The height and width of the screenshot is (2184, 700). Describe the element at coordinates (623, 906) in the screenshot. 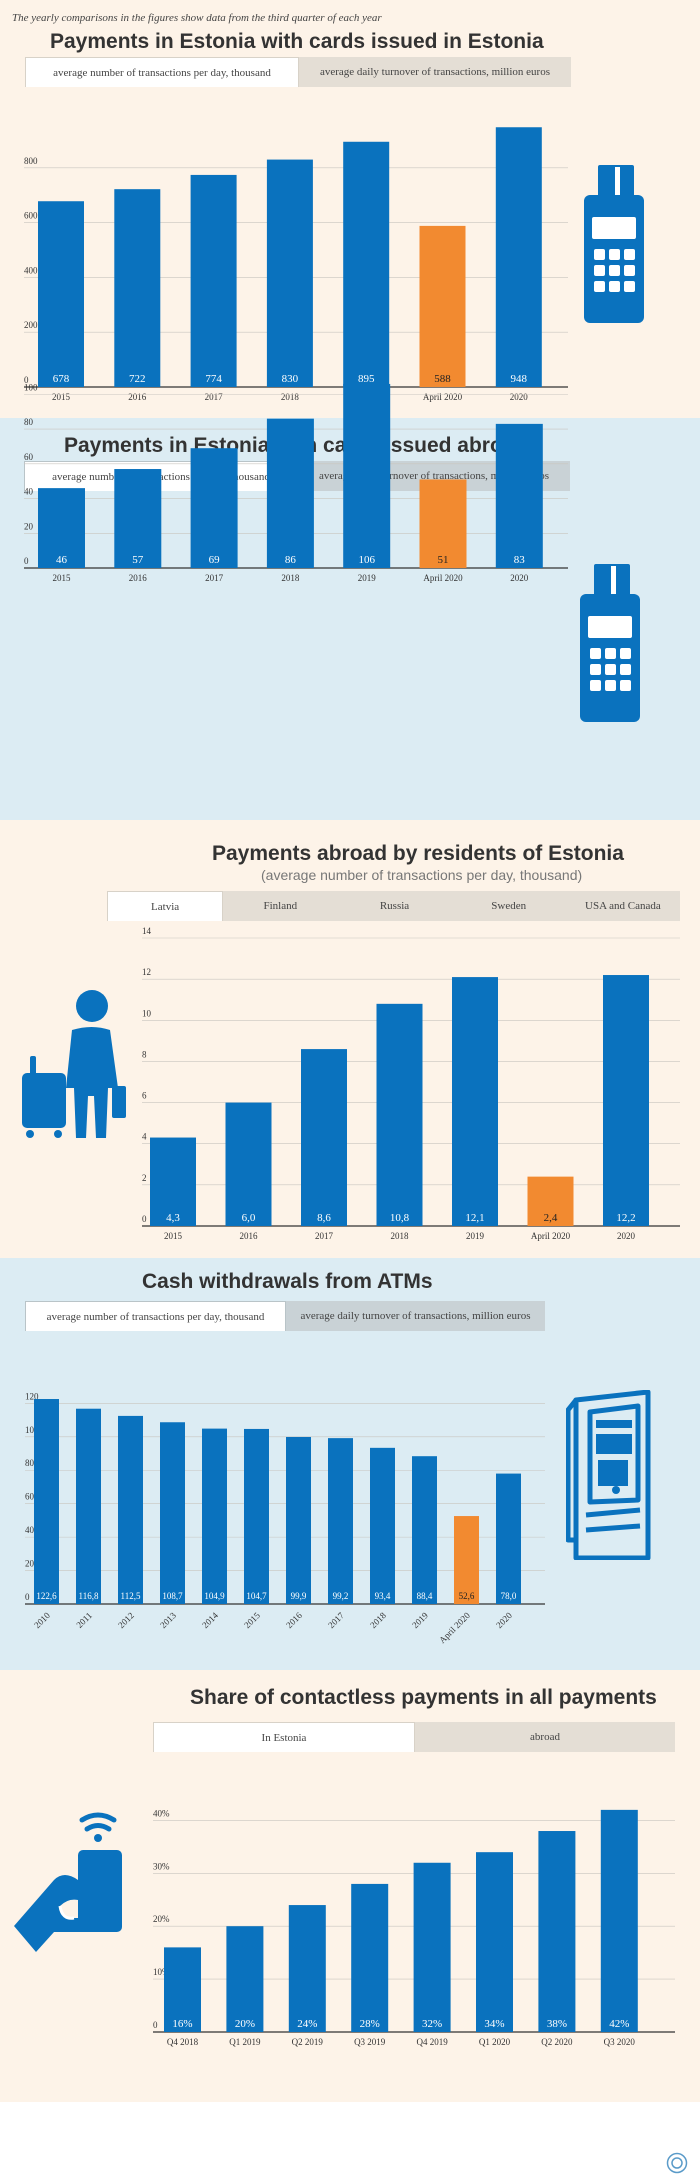

I see `tab-usa-canada: USA and Canada` at that location.